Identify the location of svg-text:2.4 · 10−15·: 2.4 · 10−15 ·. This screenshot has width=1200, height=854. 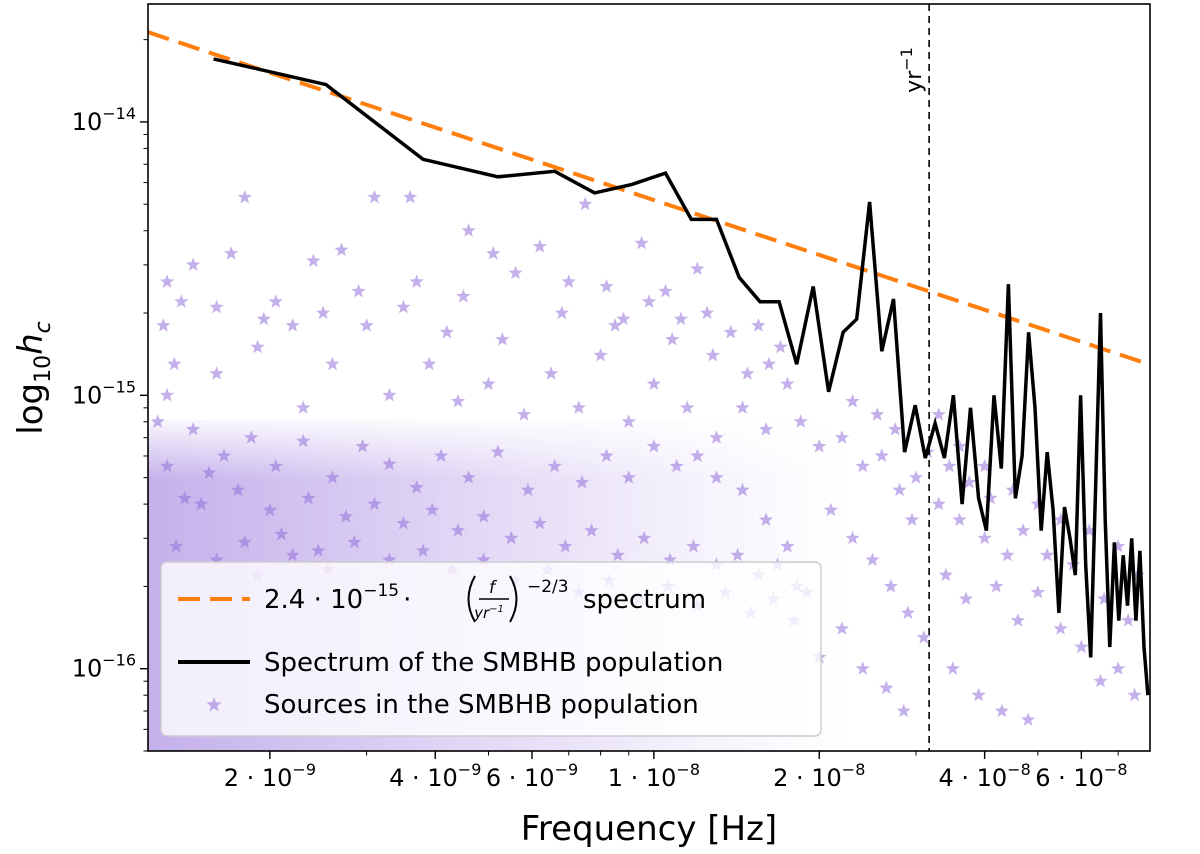
(337, 598).